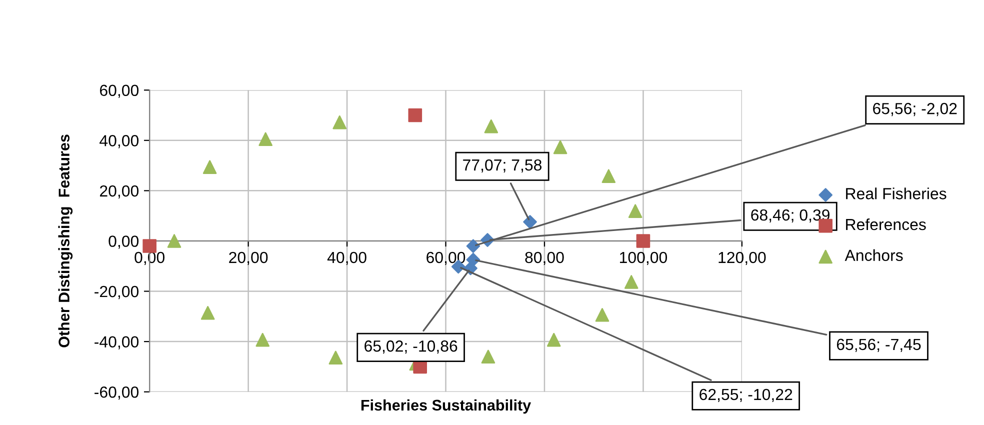 Image resolution: width=984 pixels, height=425 pixels. What do you see at coordinates (746, 395) in the screenshot?
I see `annotation: 62,55; -10,22` at bounding box center [746, 395].